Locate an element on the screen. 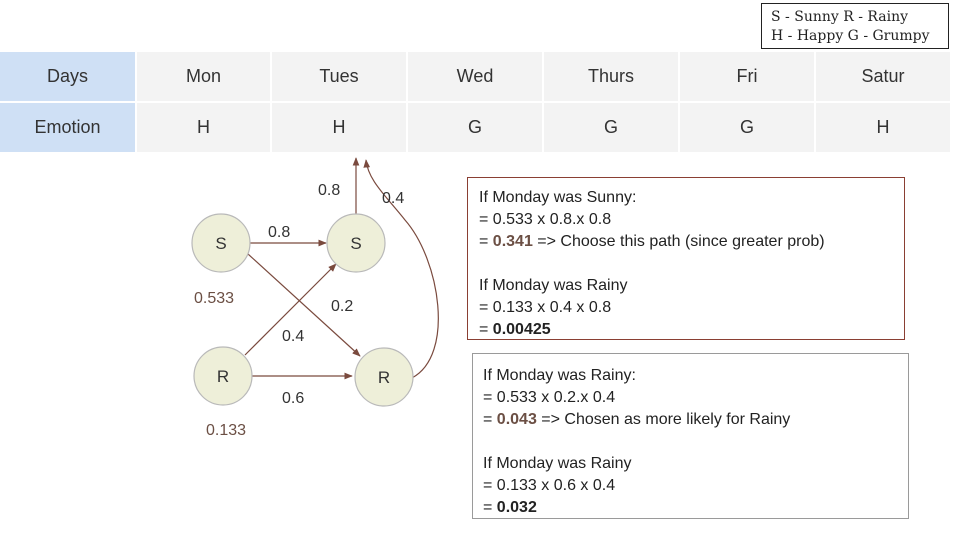 The image size is (960, 540). legend-box: S - Sunny R - Rainy H - Happy G - Grumpy is located at coordinates (855, 26).